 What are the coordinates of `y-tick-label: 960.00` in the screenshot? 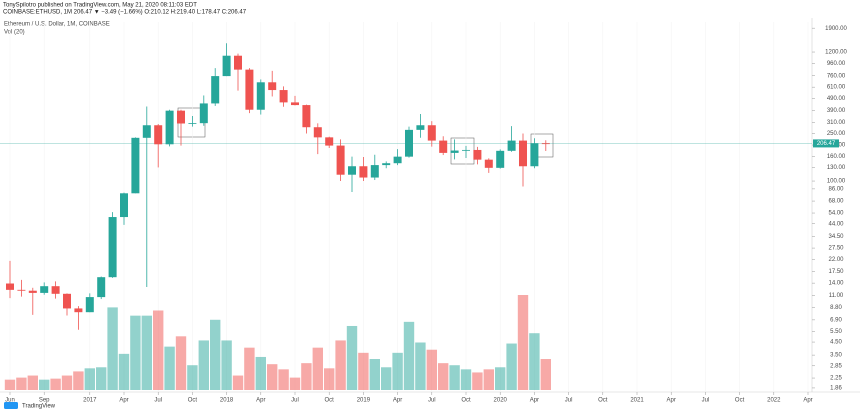 It's located at (836, 64).